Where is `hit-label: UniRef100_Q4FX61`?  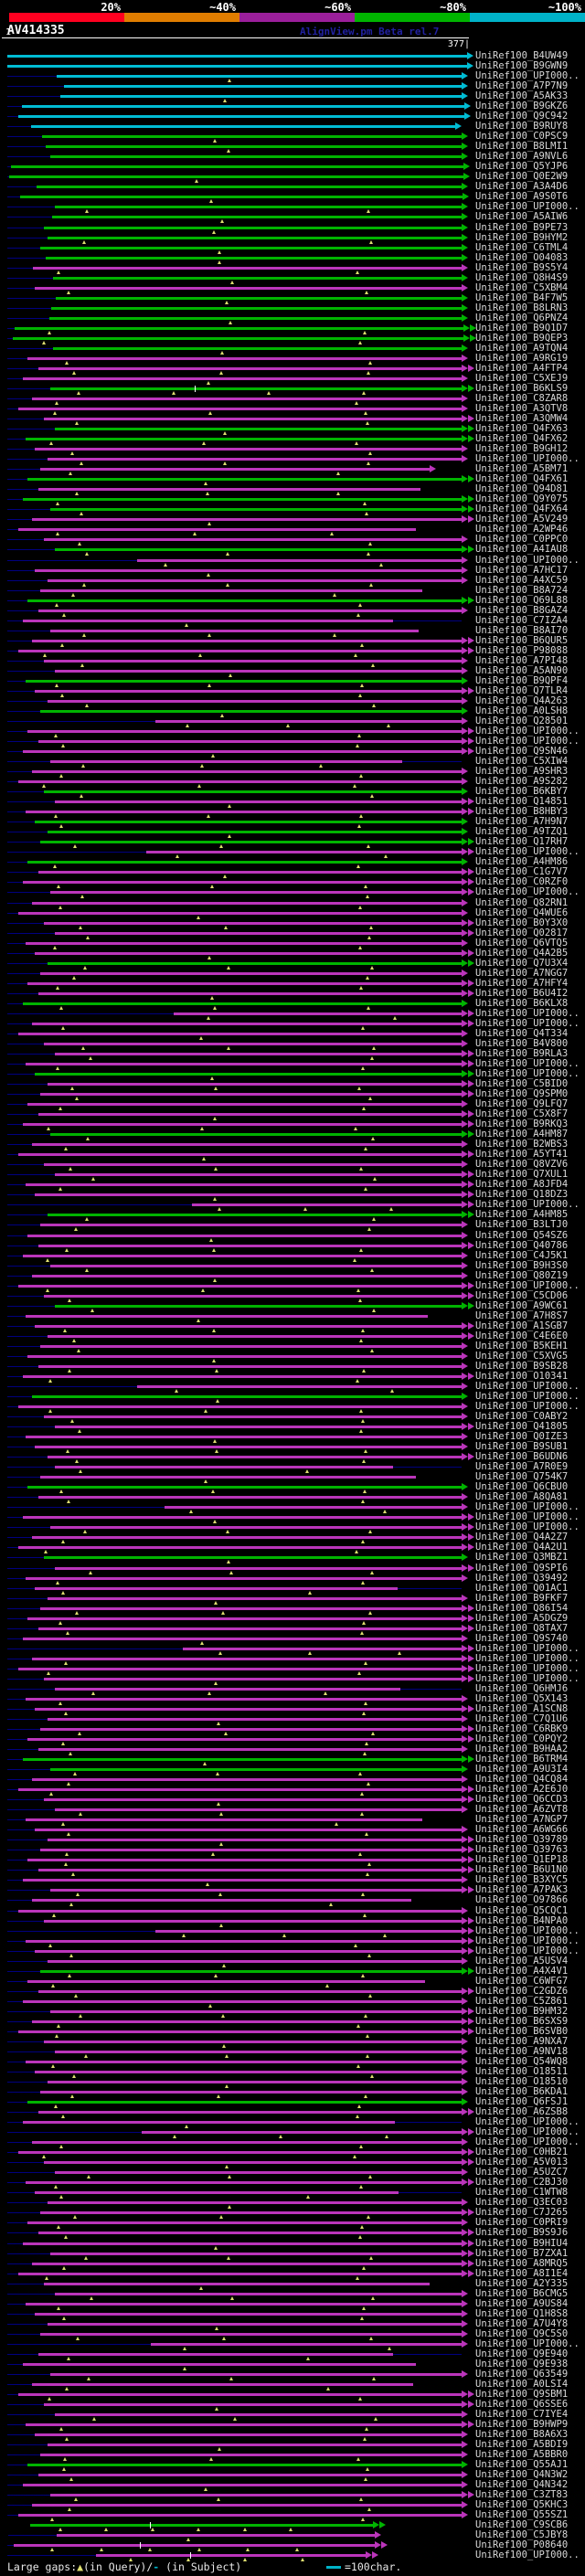
hit-label: UniRef100_Q4FX61 is located at coordinates (522, 479).